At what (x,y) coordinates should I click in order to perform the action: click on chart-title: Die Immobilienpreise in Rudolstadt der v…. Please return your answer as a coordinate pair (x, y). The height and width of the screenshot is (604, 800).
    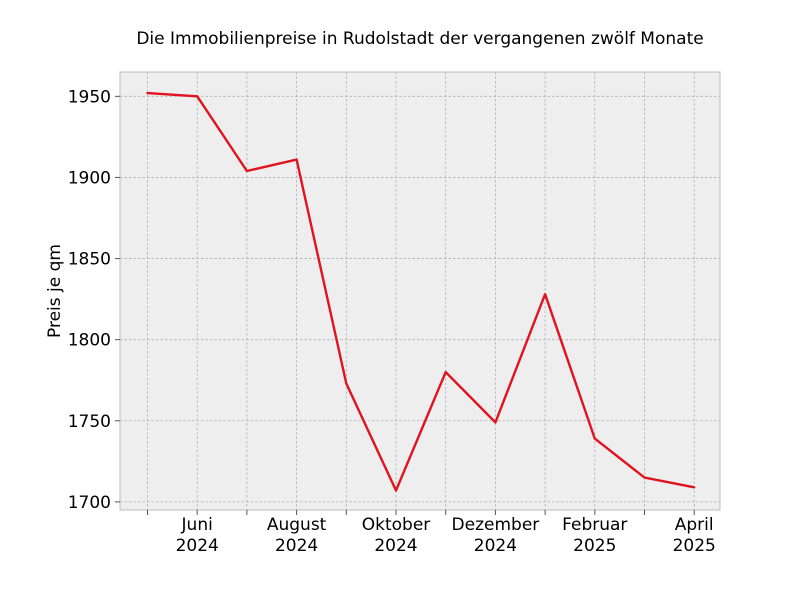
    Looking at the image, I should click on (419, 39).